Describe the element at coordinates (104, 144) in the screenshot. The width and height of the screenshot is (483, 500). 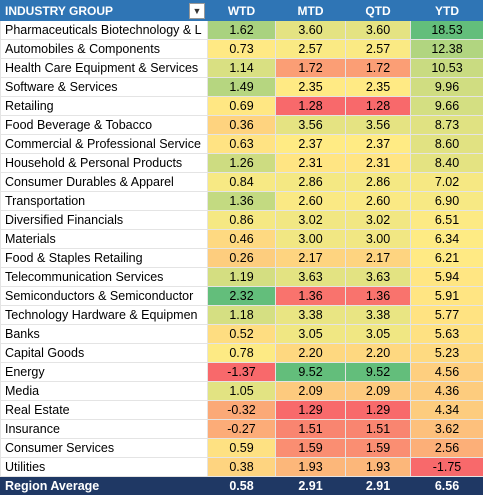
I see `industry-name: Commercial & Professional Service` at that location.